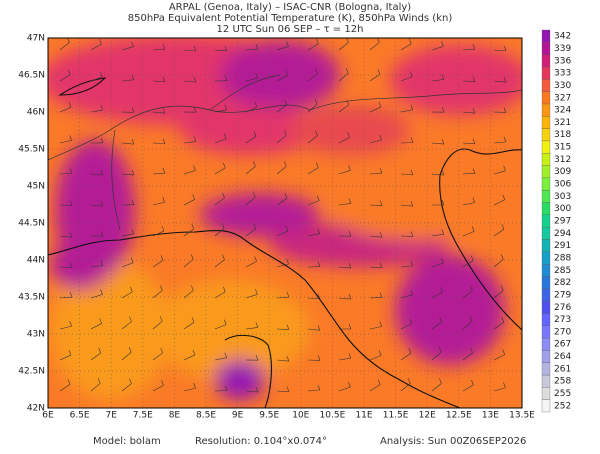 This screenshot has height=454, width=600. Describe the element at coordinates (562, 357) in the screenshot. I see `colorbar-label: 264` at that location.